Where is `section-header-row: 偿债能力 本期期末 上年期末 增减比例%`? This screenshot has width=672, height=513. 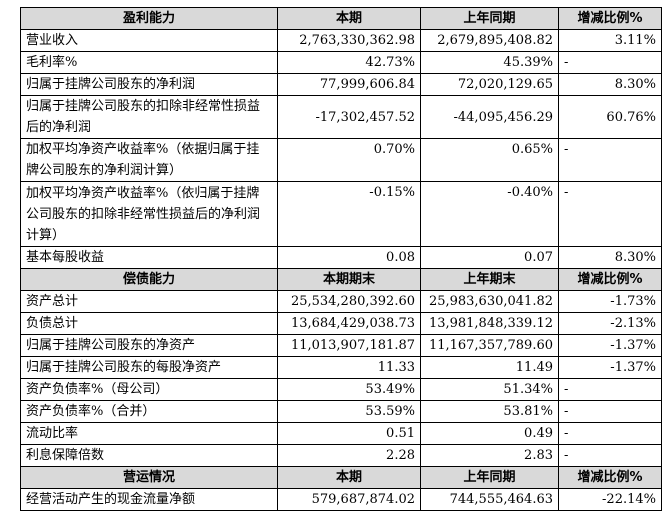
section-header-row: 偿债能力 本期期末 上年期末 增减比例% is located at coordinates (341, 279).